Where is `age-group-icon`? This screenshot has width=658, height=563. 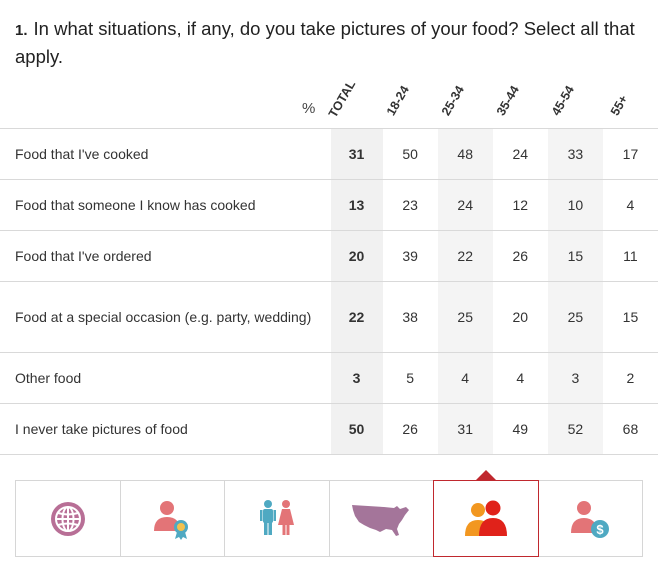
age-group-icon is located at coordinates (485, 518).